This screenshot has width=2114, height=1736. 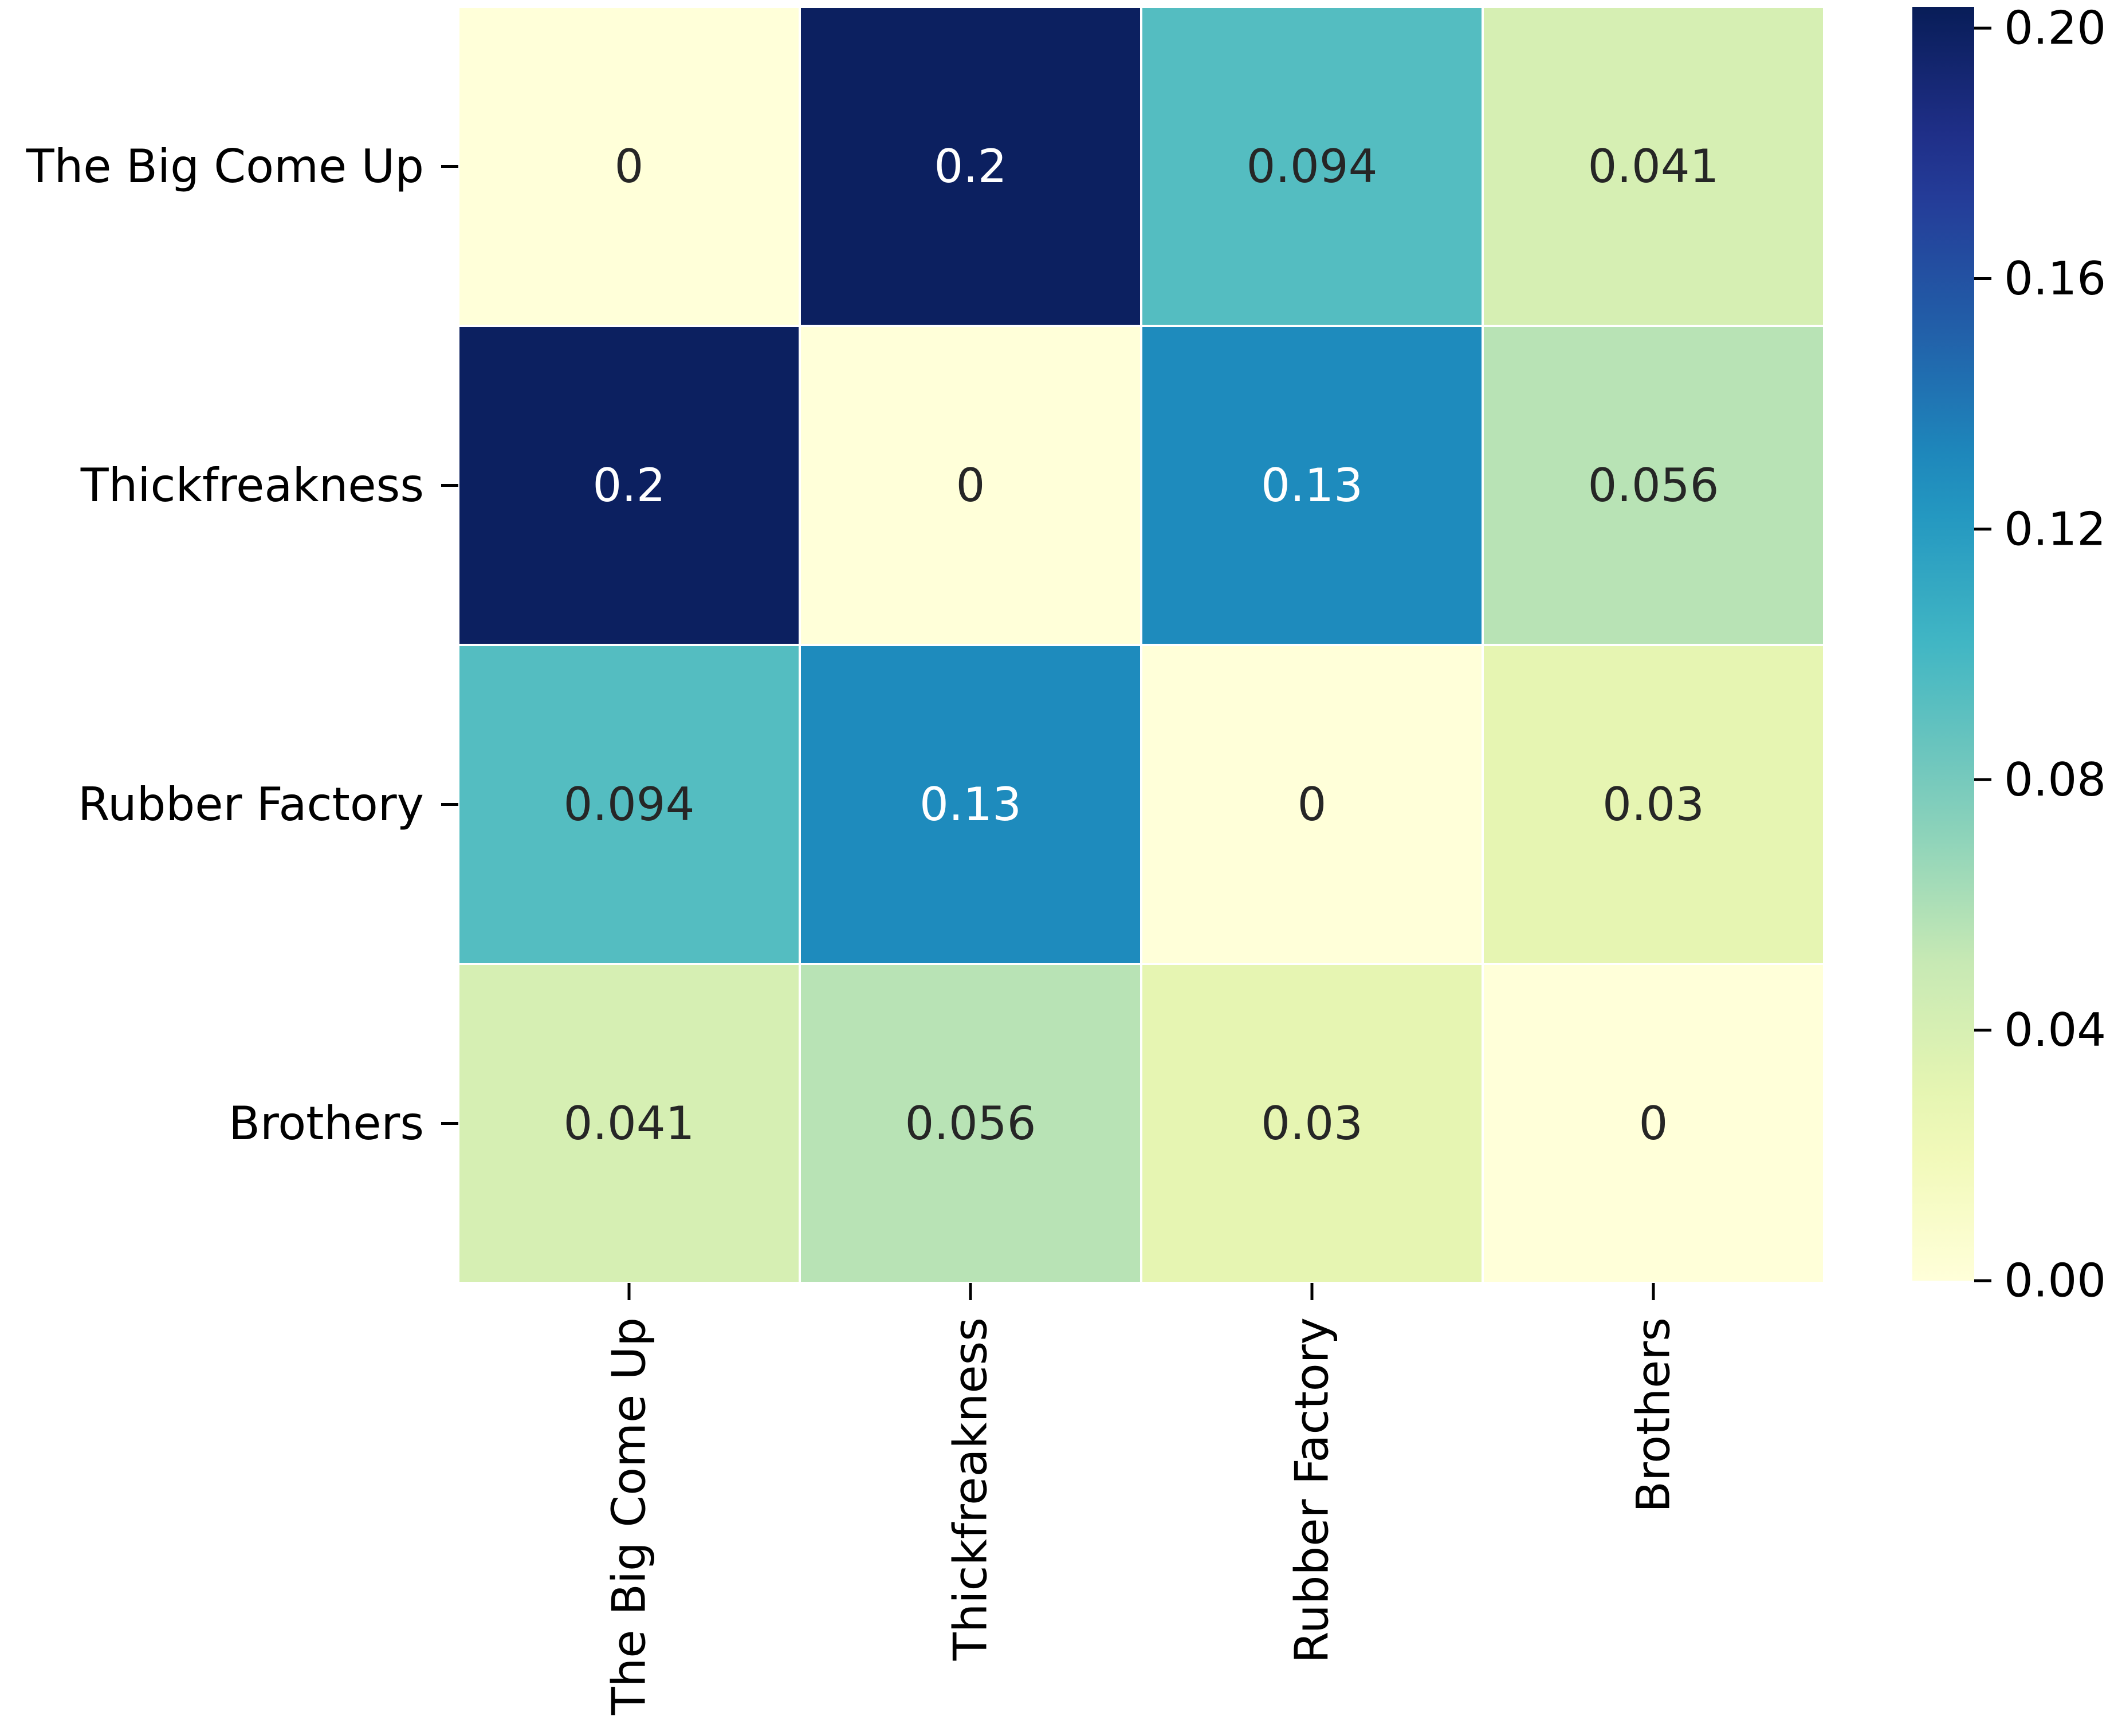 I want to click on heatmap-cell-r3-c0, so click(x=629, y=1123).